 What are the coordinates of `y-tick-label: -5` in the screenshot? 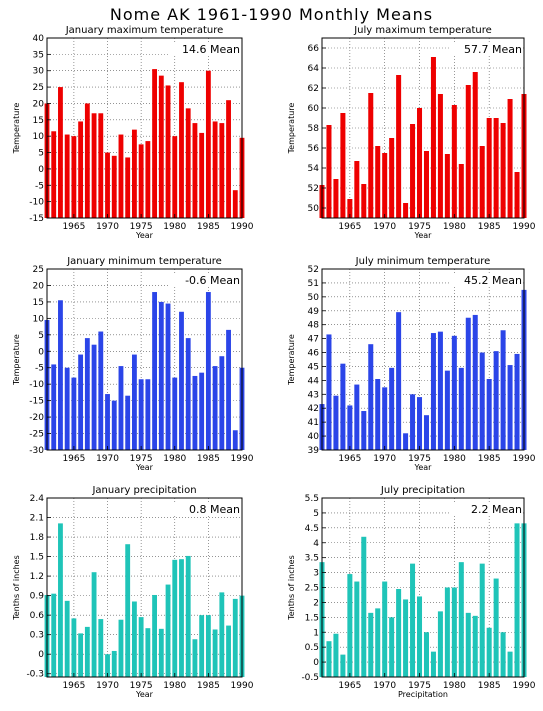 It's located at (39, 369).